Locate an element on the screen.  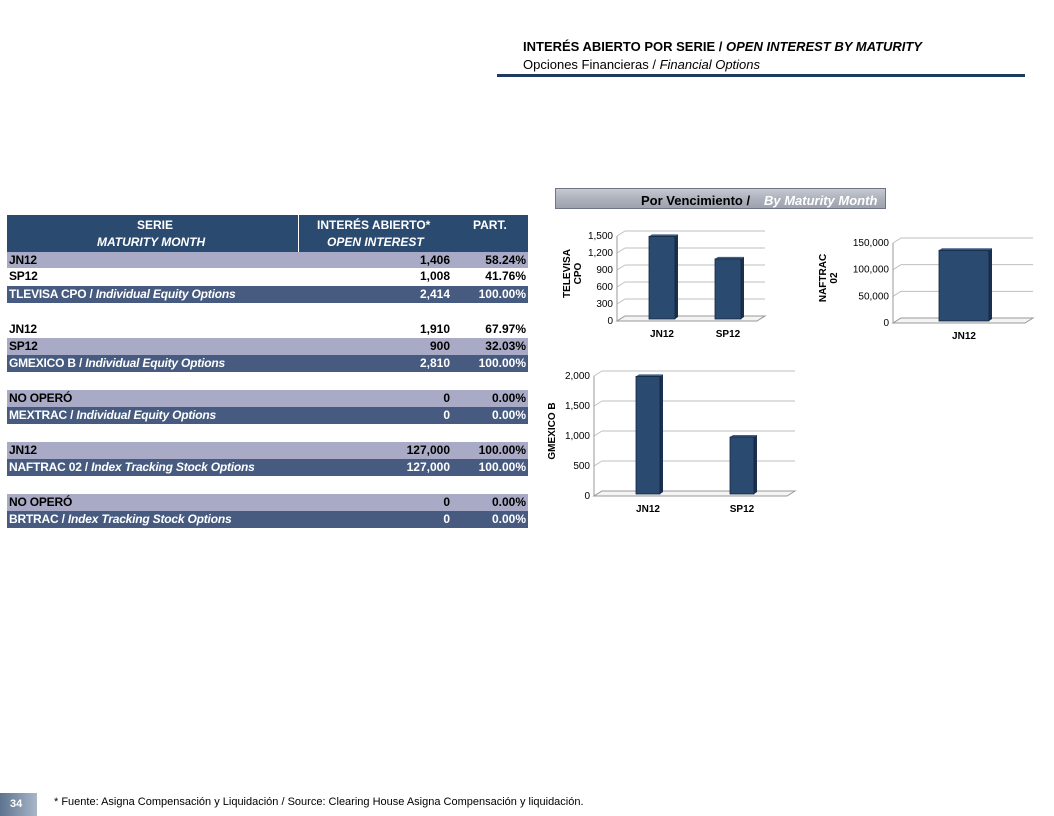
table-row: JN12 127,000 100.00% is located at coordinates (267, 450).